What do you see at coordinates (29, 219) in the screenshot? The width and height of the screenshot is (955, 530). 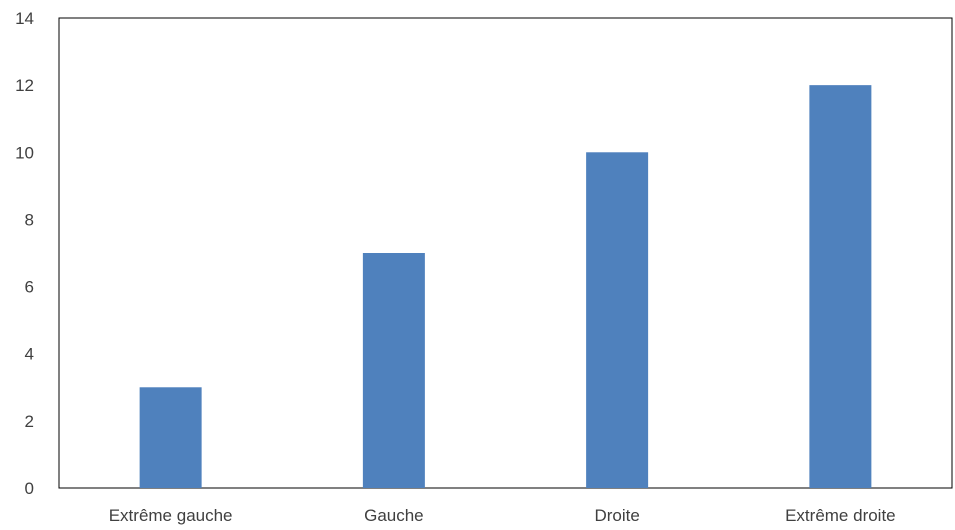 I see `y-tick-label: 8` at bounding box center [29, 219].